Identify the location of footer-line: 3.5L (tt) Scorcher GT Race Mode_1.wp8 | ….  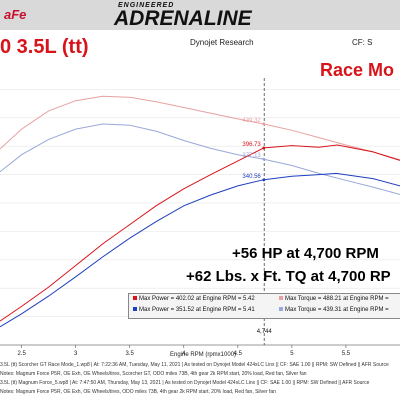
(194, 365).